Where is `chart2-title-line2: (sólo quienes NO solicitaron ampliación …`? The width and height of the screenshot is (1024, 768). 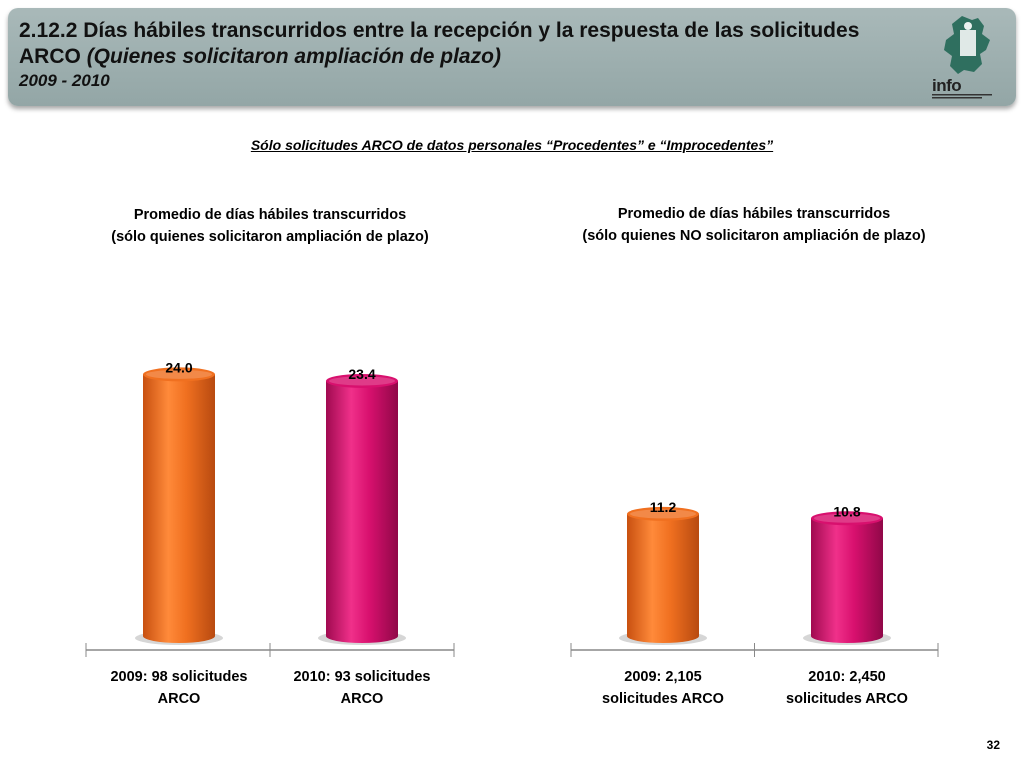
chart2-title-line2: (sólo quienes NO solicitaron ampliación … is located at coordinates (754, 236).